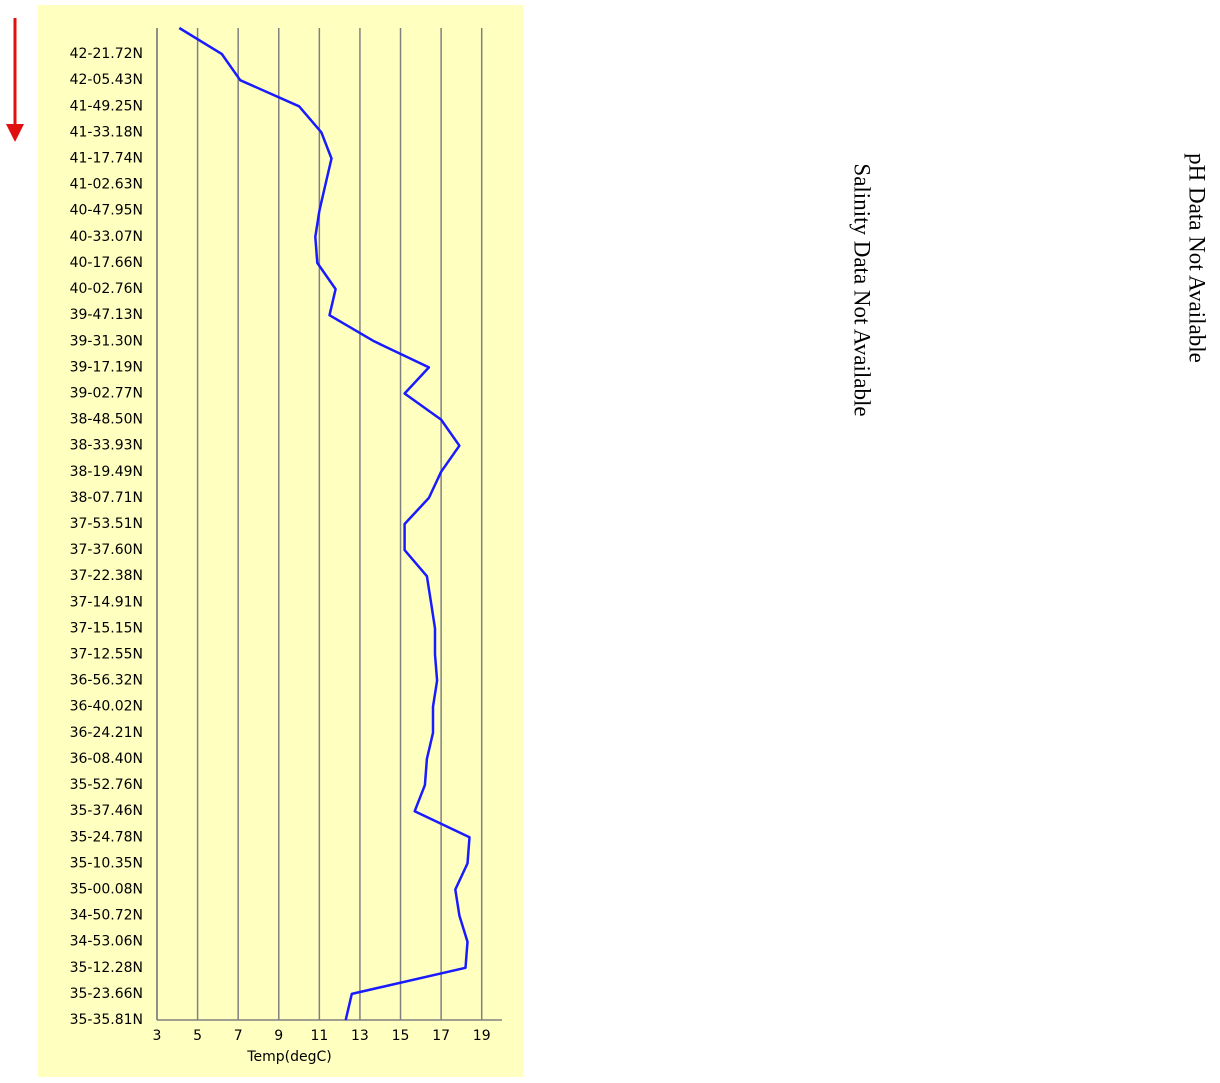 This screenshot has height=1083, width=1220. I want to click on salinity-note: Salinity Data Not Available, so click(862, 289).